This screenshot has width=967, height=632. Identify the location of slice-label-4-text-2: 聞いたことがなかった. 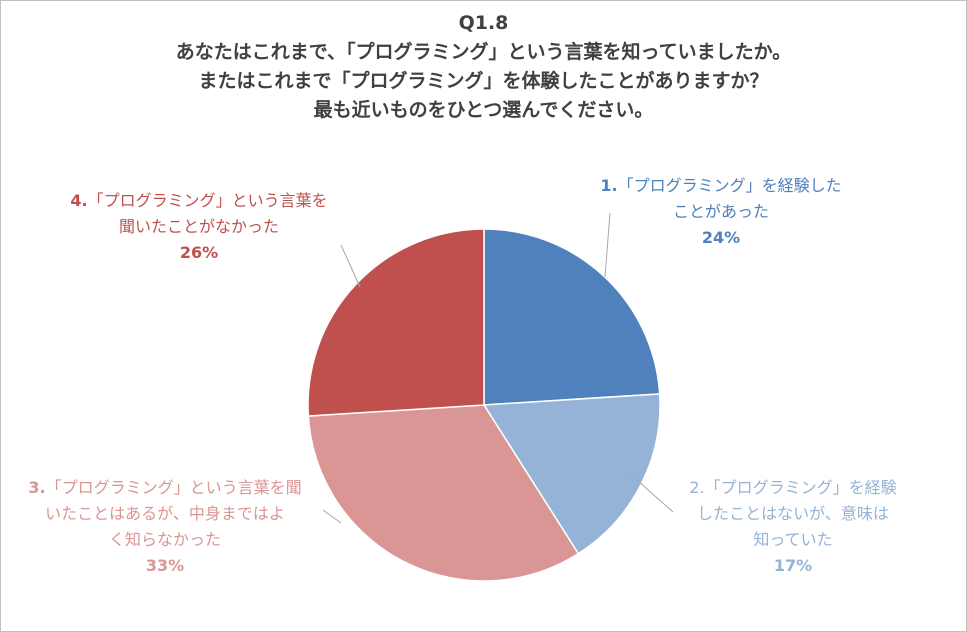
(198, 226).